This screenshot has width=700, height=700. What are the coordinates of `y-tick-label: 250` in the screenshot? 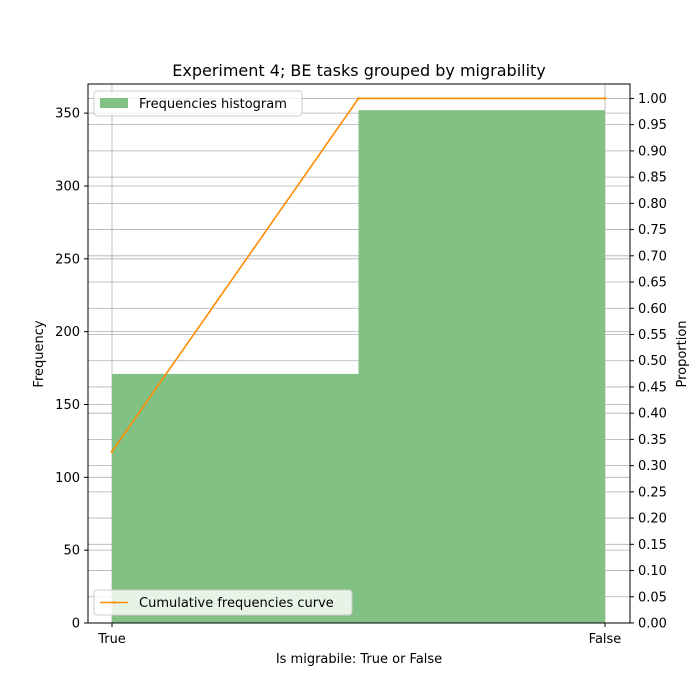 It's located at (67, 259).